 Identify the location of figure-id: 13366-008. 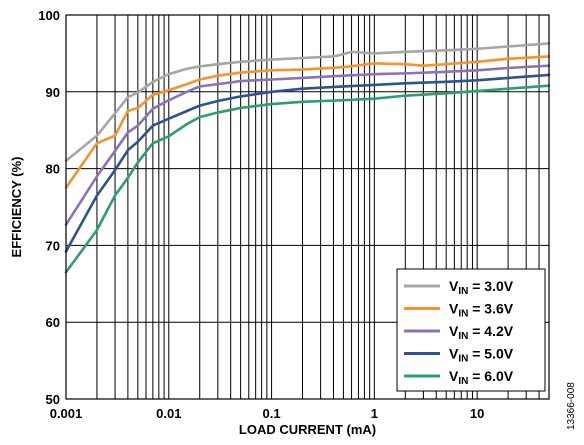
(571, 406).